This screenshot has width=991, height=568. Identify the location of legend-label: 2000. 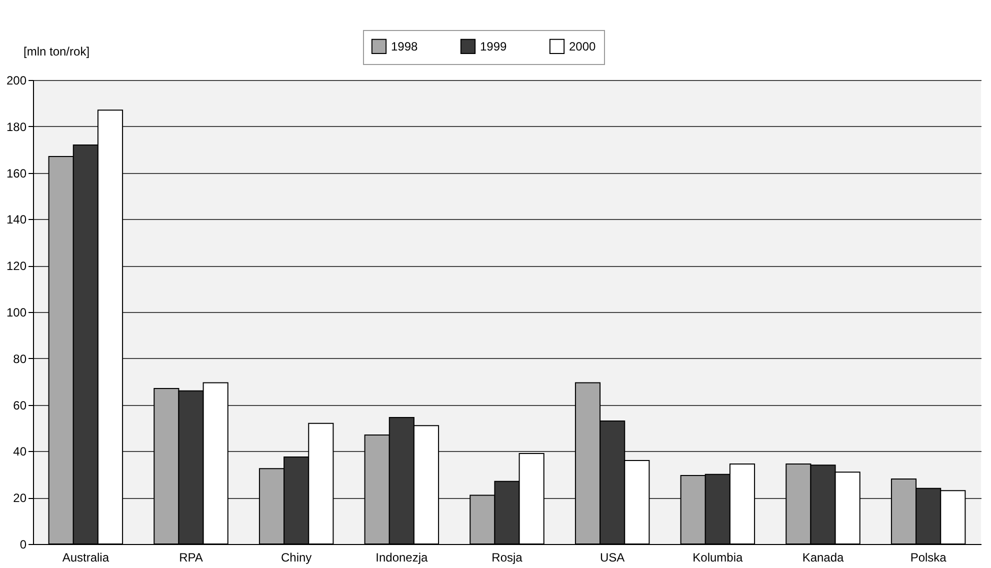
(582, 46).